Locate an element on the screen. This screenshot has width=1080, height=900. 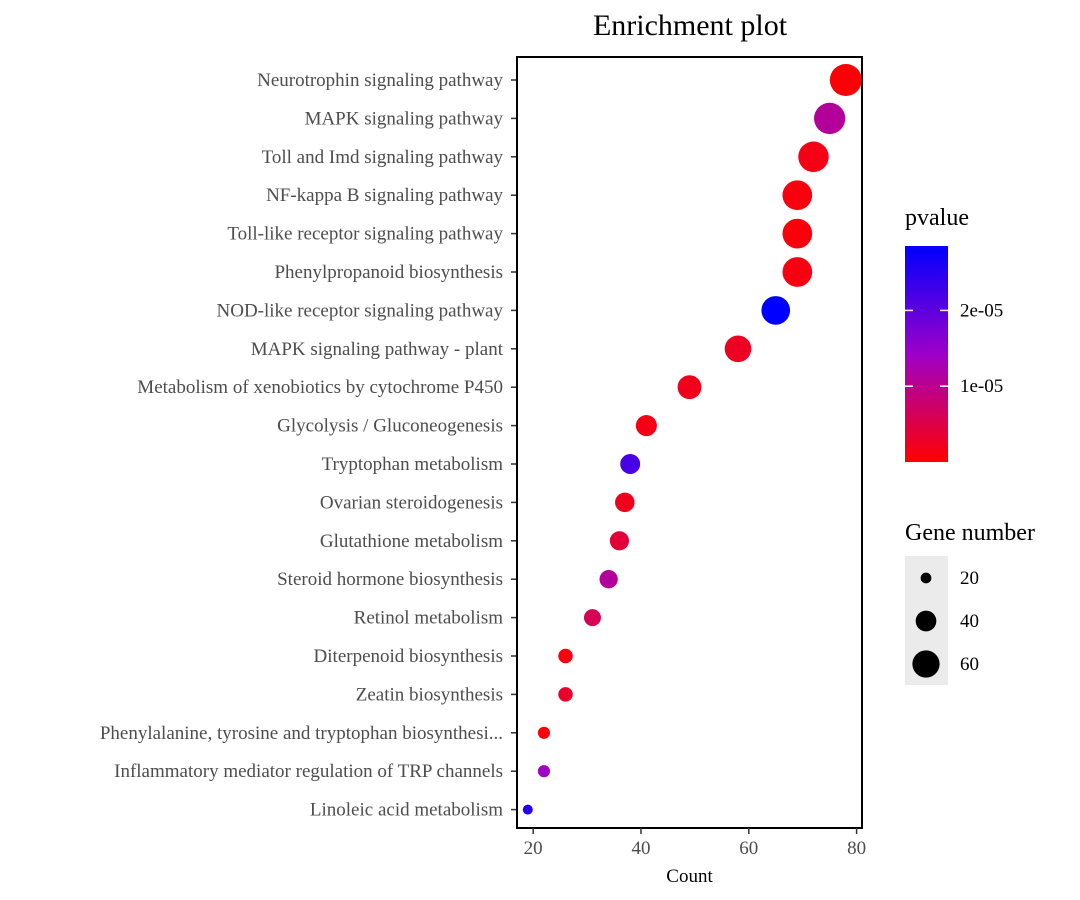
pvalue-legend: pvalue 1e-05 2e-05 is located at coordinates (954, 333).